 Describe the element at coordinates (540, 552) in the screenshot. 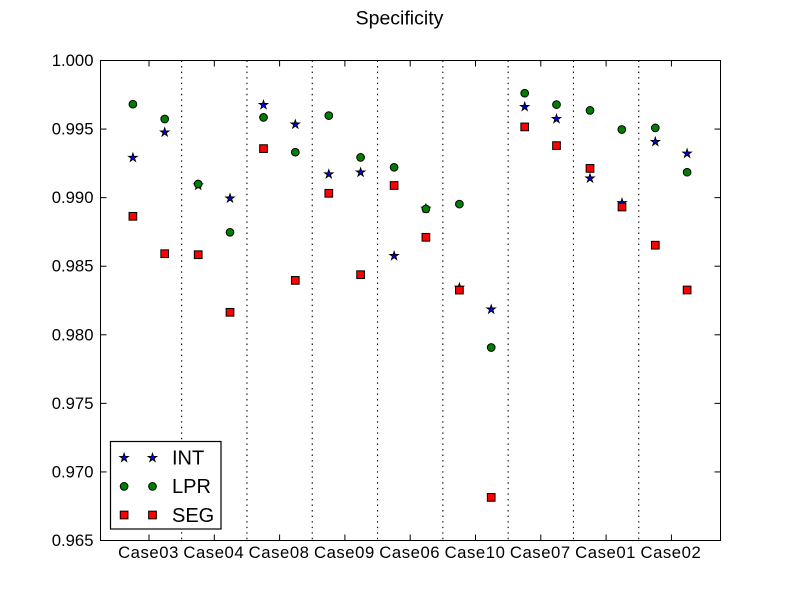

I see `svg-text: Case07` at that location.